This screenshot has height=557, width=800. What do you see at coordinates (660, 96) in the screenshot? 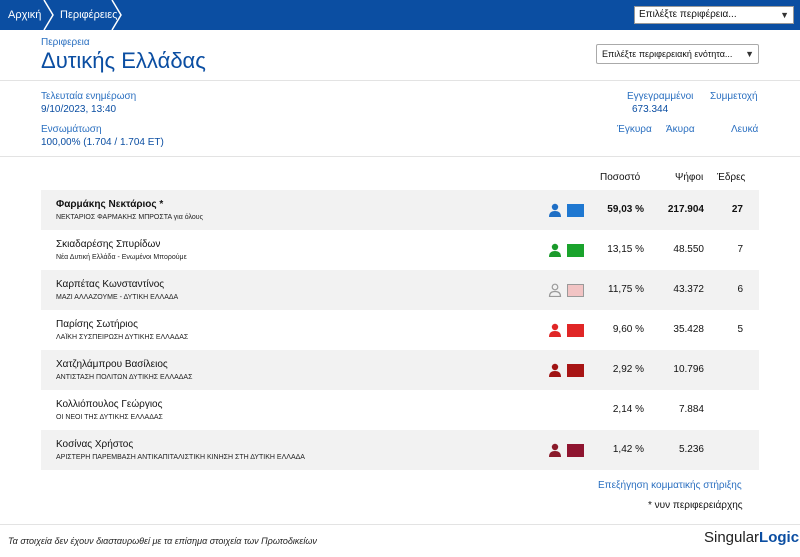
I see `registered-label: Εγγεγραμμένοι` at bounding box center [660, 96].